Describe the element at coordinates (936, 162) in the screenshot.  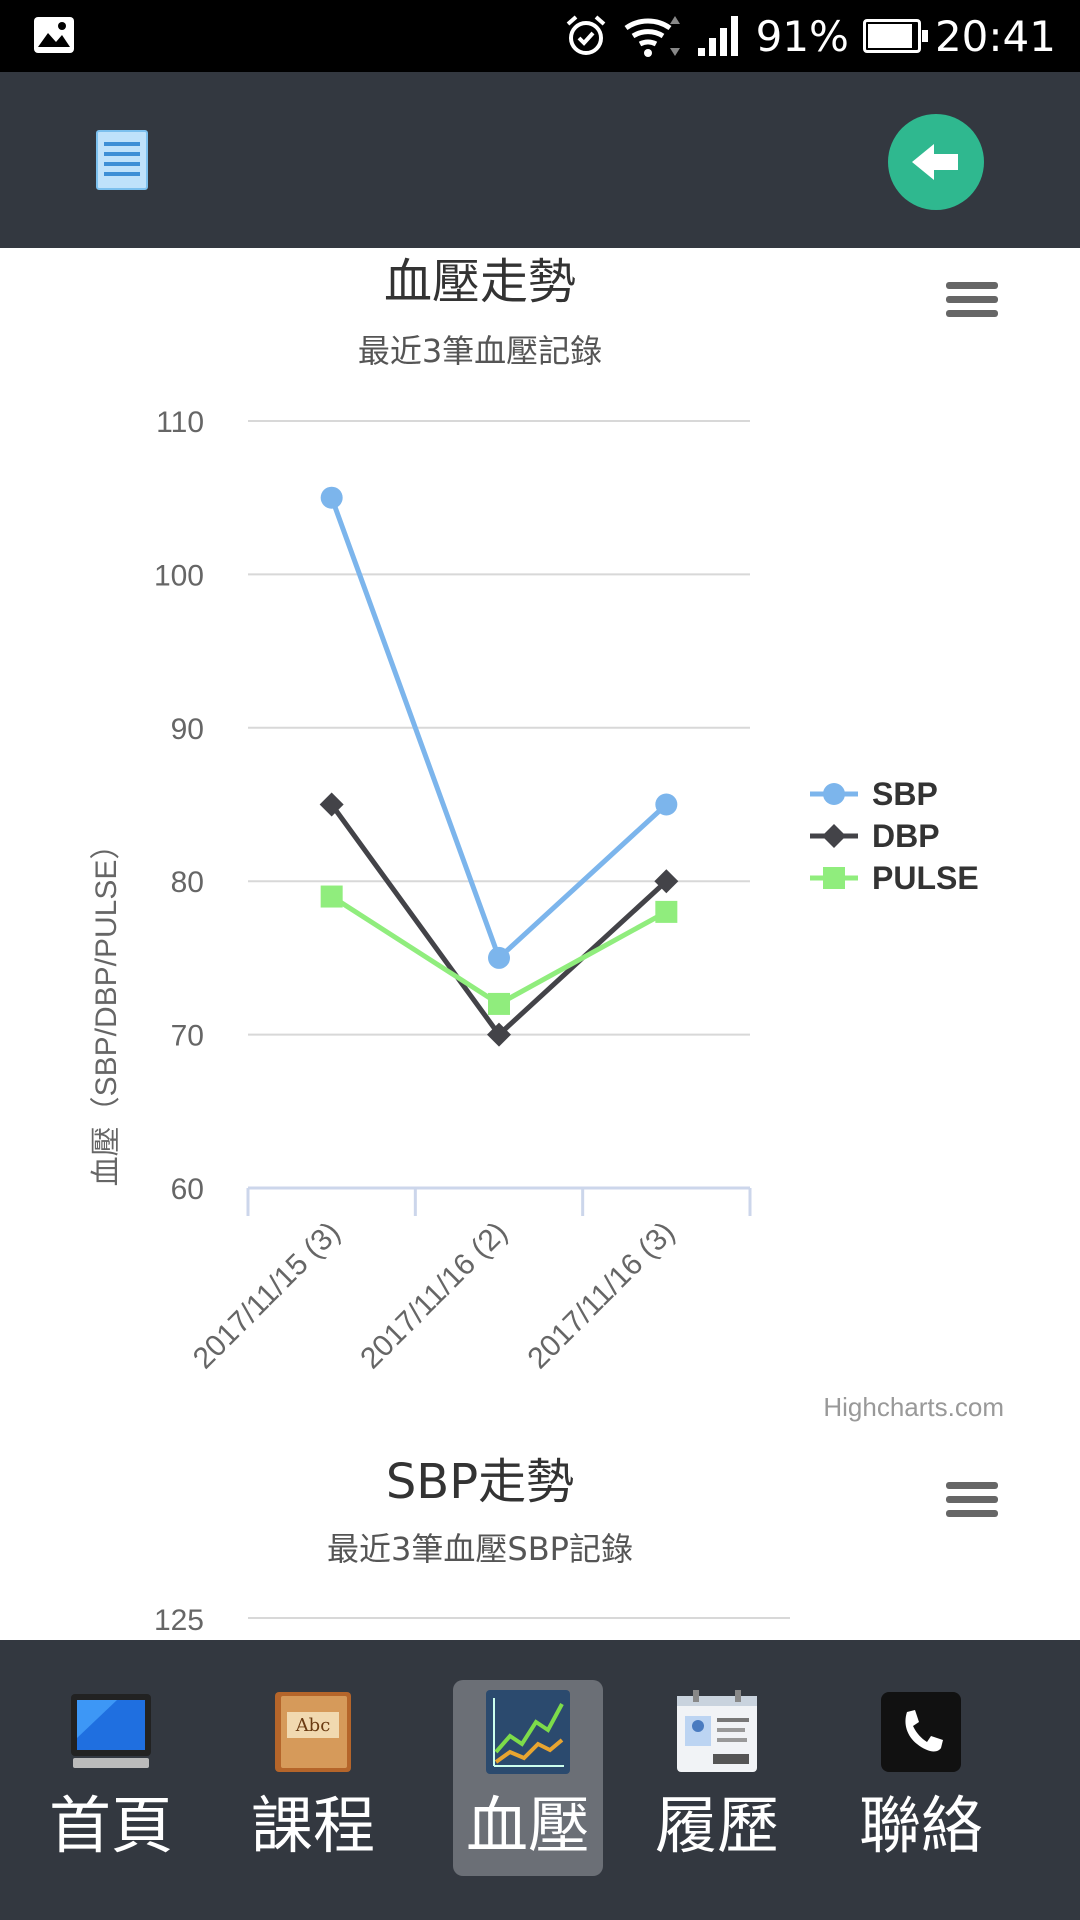
I see `back-arrow-icon` at that location.